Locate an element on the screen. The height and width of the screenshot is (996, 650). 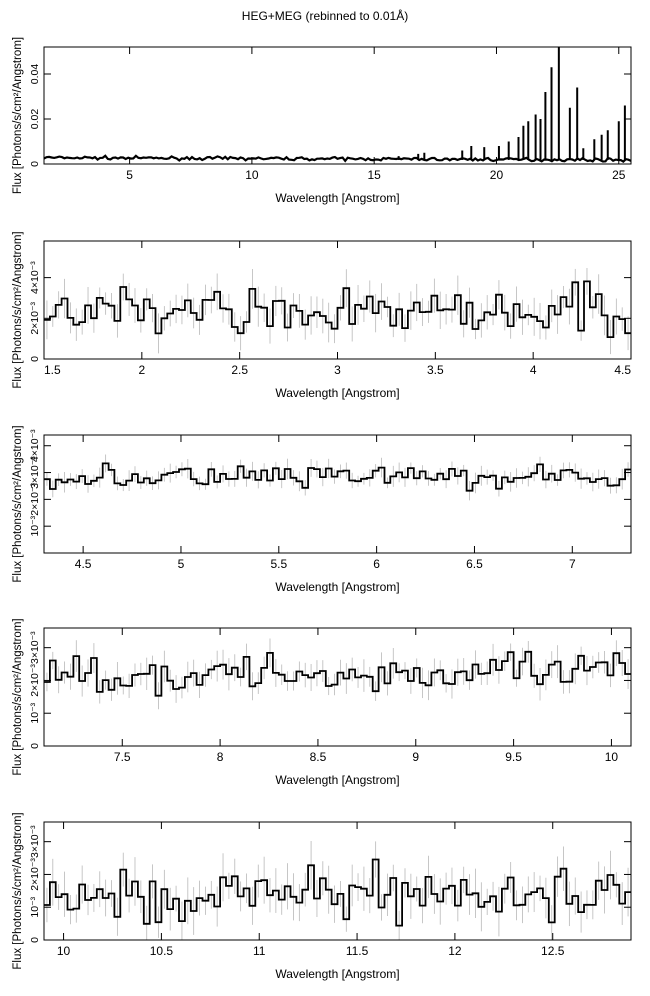
x-tick-label: 6.5 is located at coordinates (474, 564).